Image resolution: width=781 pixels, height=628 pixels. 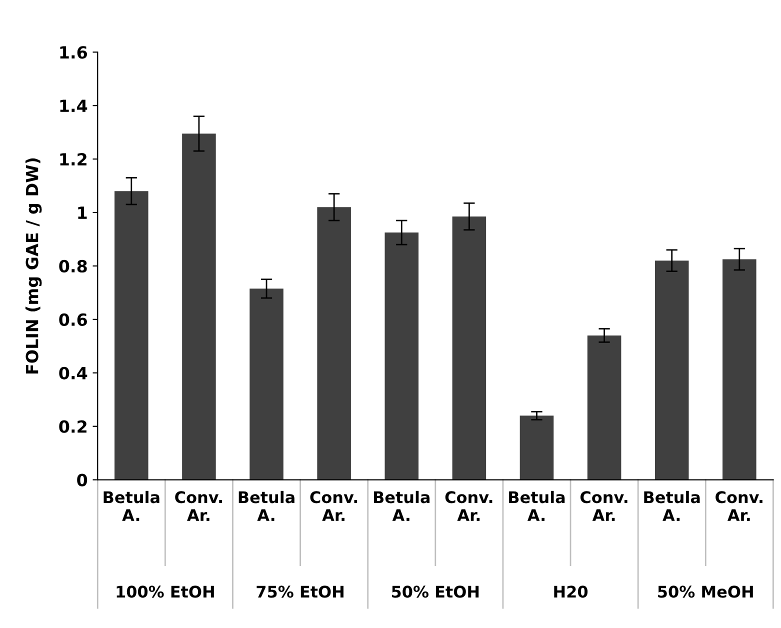 I want to click on y-tick-label: 0.2, so click(x=72, y=426).